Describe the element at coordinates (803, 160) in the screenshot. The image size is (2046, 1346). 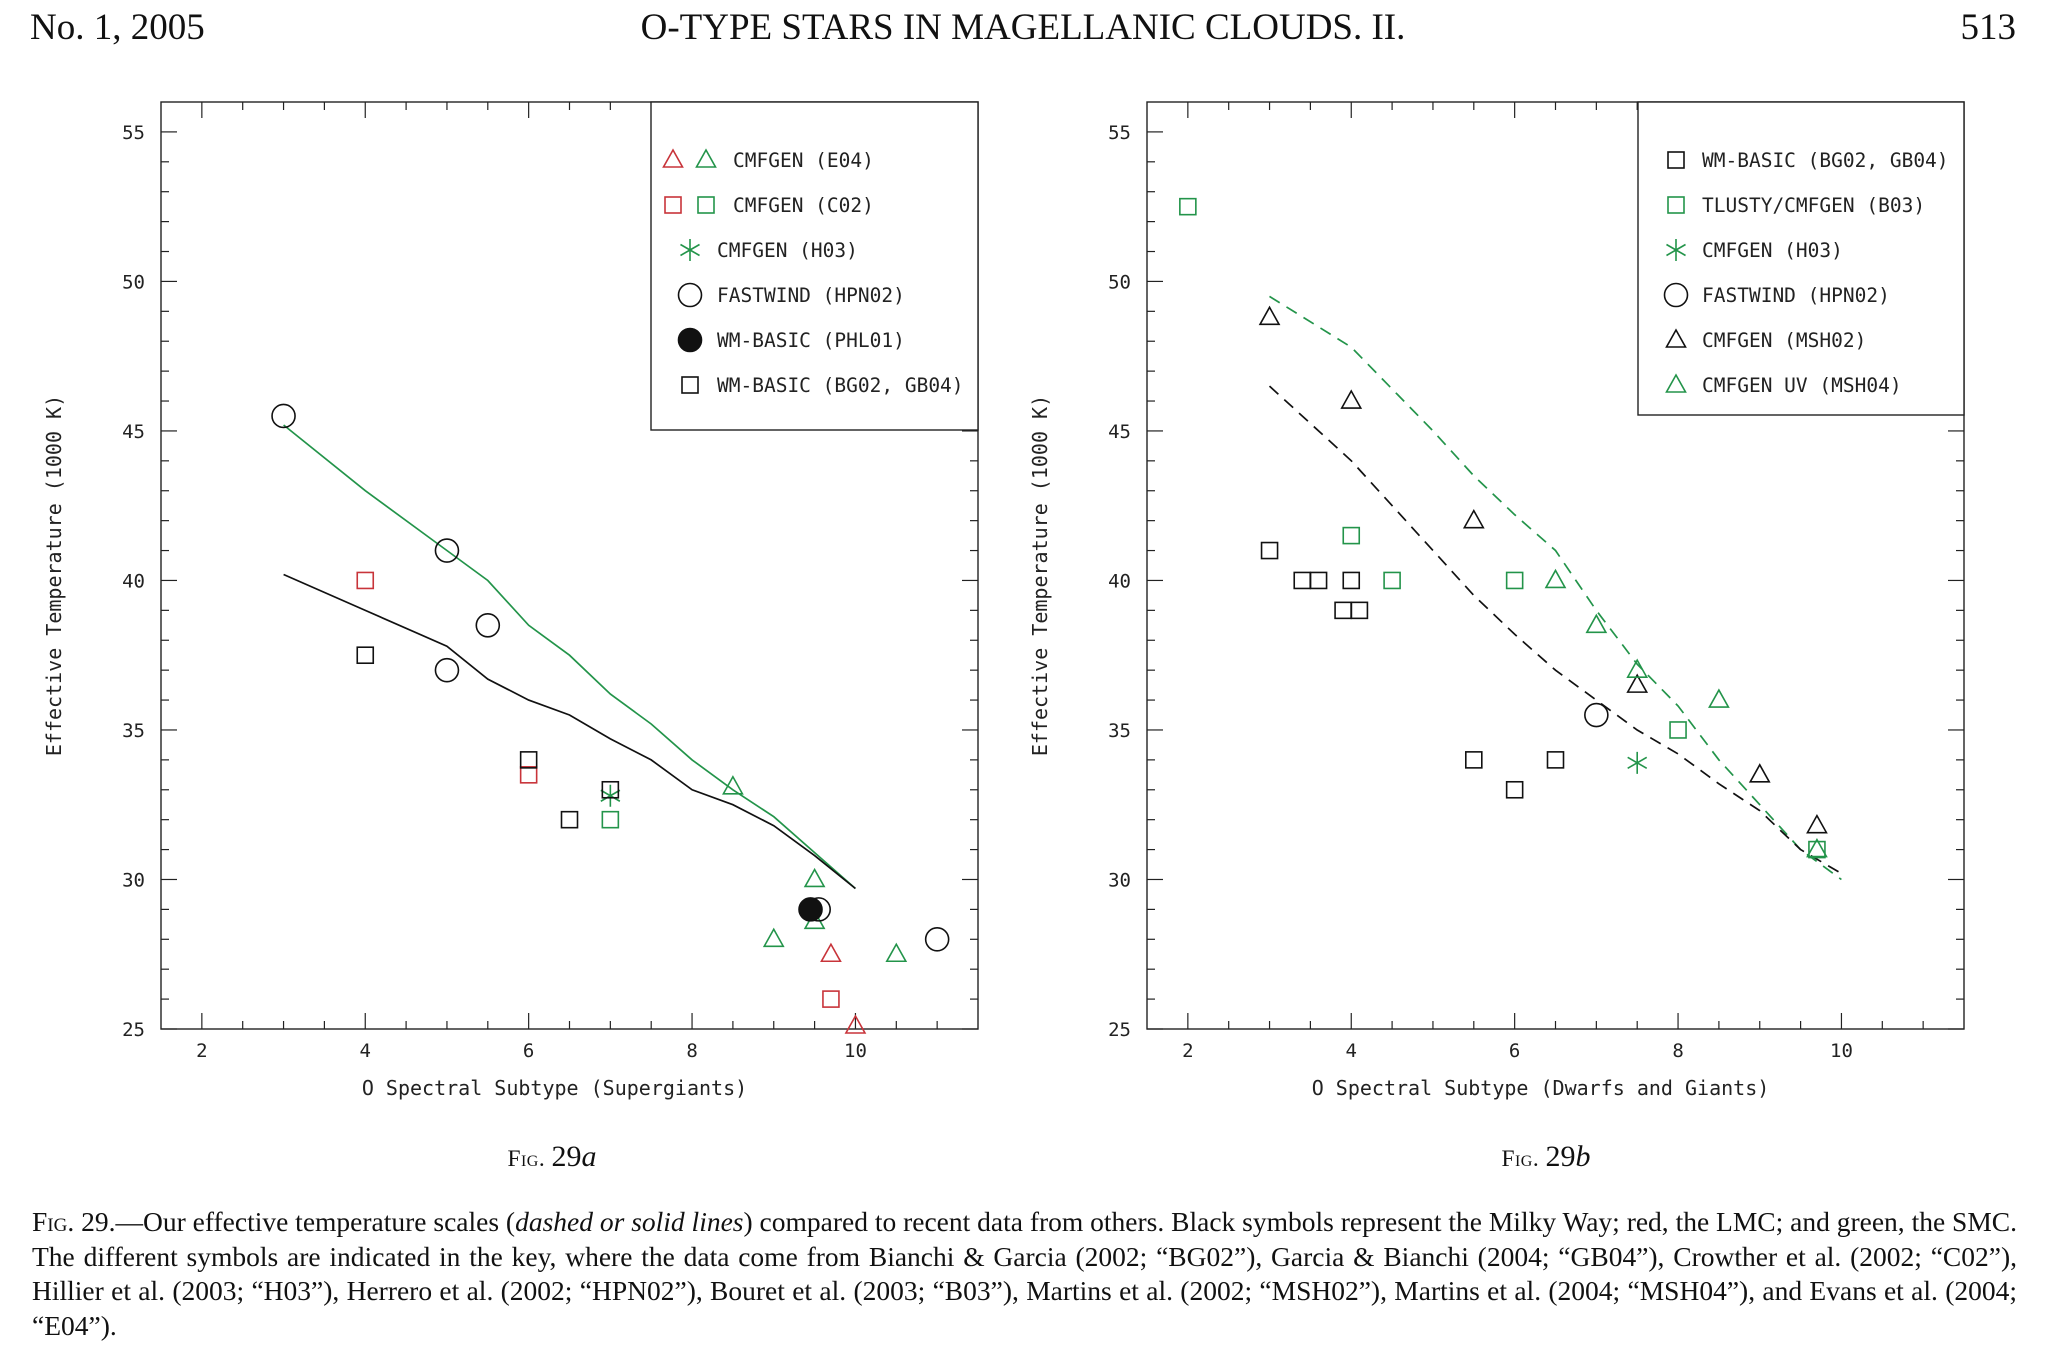
I see `legend-label: CMFGEN (E04)` at that location.